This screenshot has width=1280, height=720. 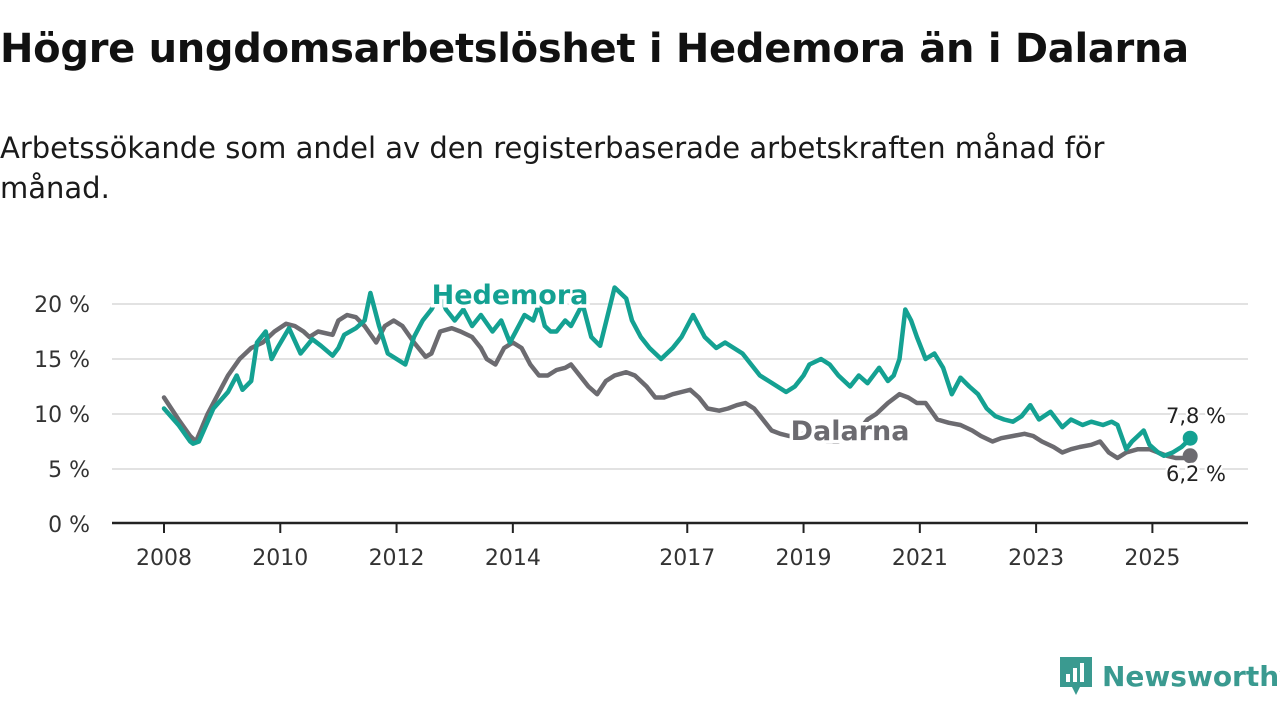 I want to click on x-tick-label: 2025, so click(x=1152, y=558).